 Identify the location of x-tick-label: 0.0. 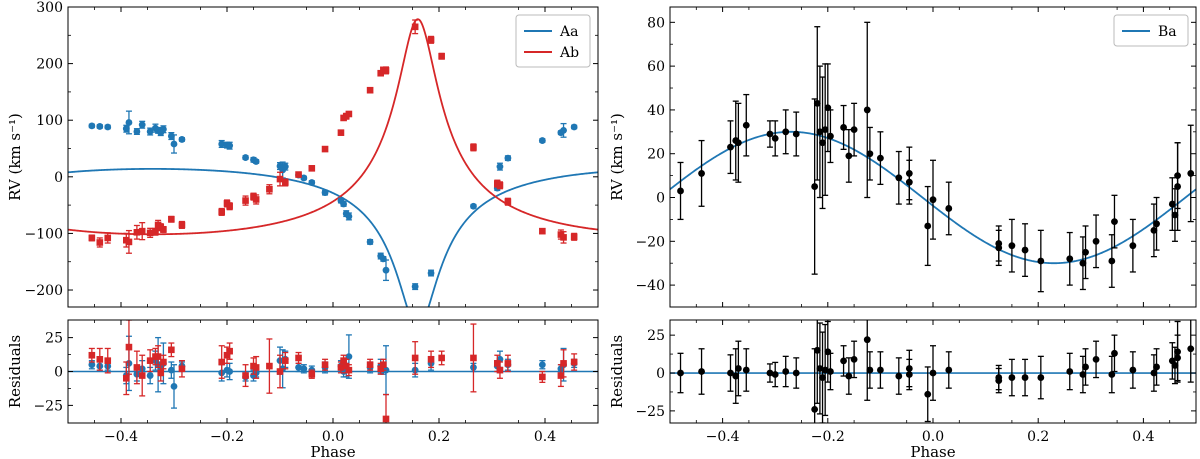
(333, 437).